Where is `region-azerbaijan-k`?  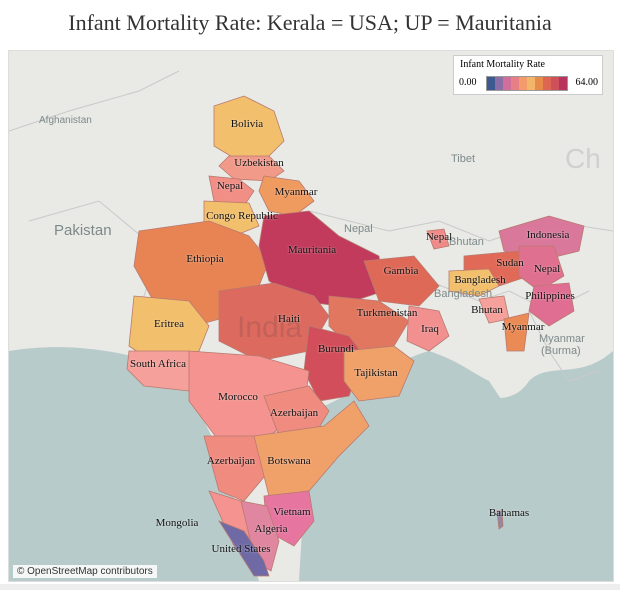 region-azerbaijan-k is located at coordinates (236, 468).